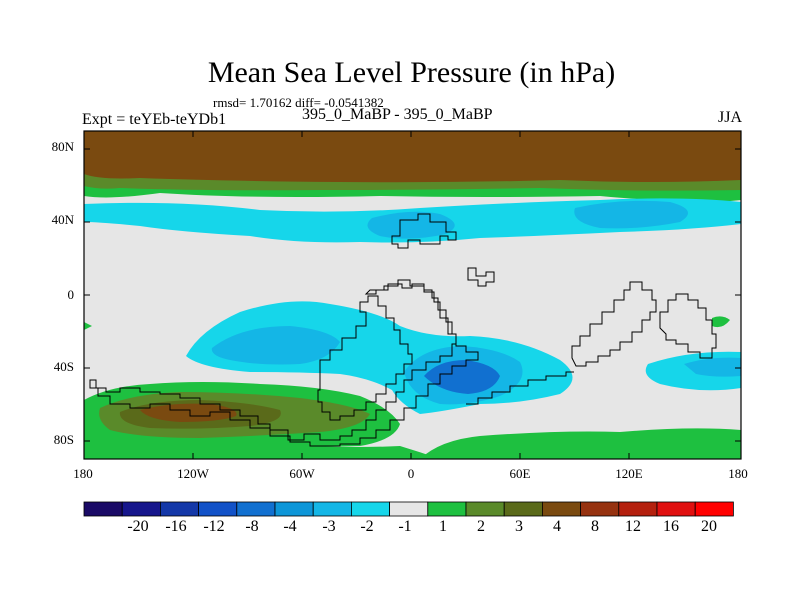 This screenshot has width=800, height=600. Describe the element at coordinates (424, 231) in the screenshot. I see `coastline-laurussia` at that location.